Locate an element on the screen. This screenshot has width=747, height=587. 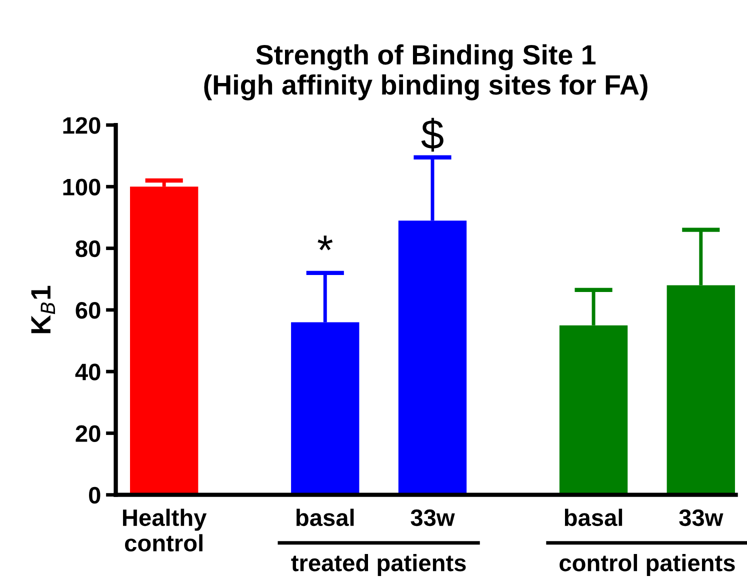
bar is located at coordinates (164, 340).